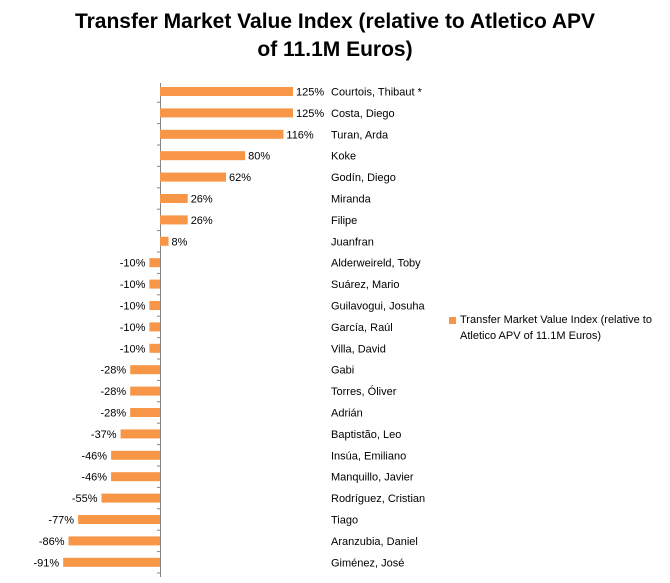  I want to click on category-label: Giménez, José, so click(367, 563).